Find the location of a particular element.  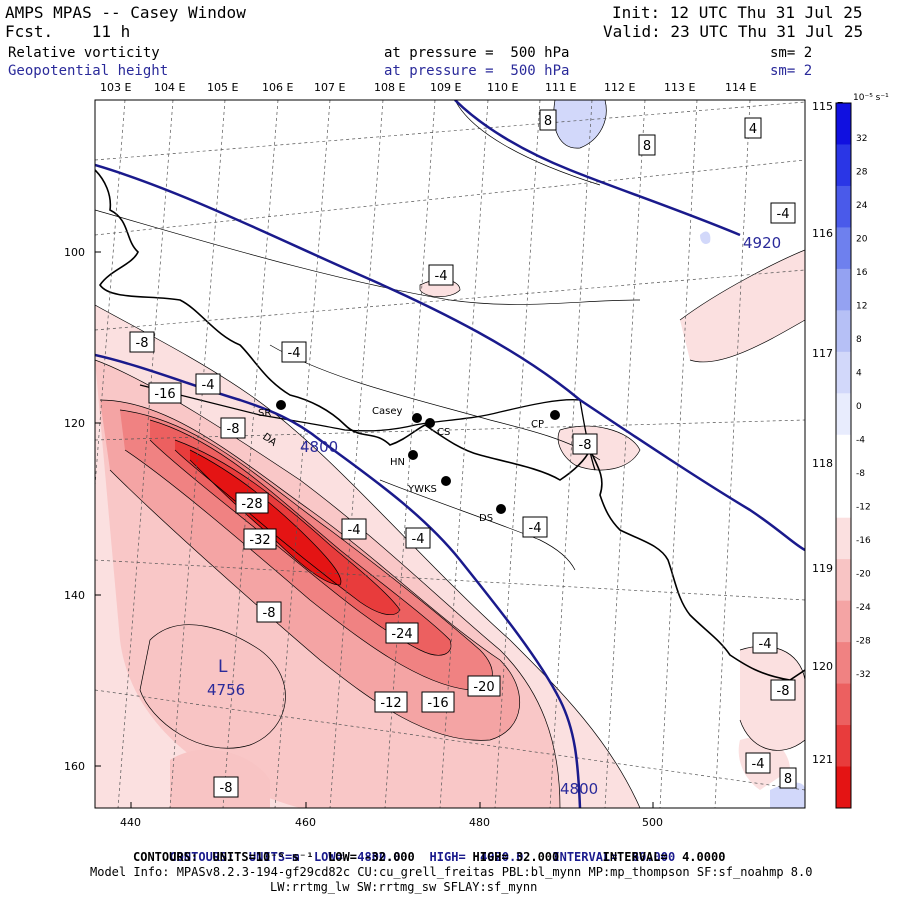

colorbar-tick-label: -32 is located at coordinates (863, 675).